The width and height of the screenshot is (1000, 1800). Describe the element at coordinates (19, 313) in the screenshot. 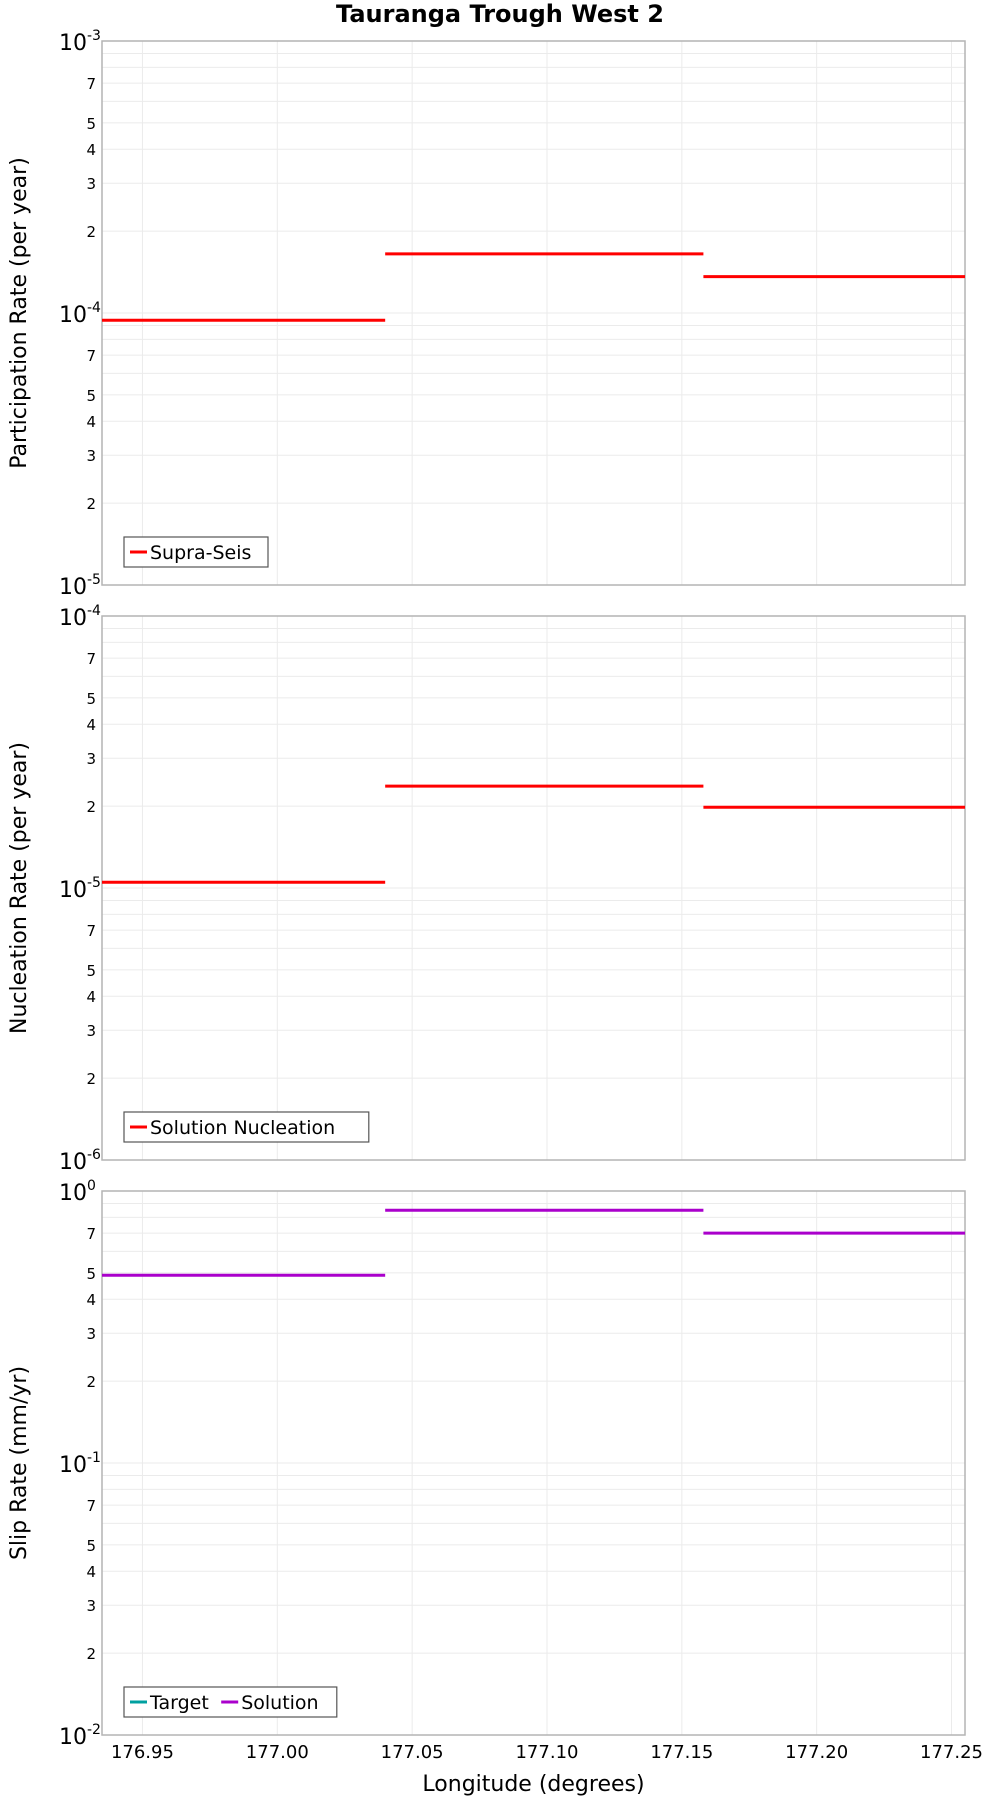

I see `y-axis-label: Participation Rate (per year)` at that location.